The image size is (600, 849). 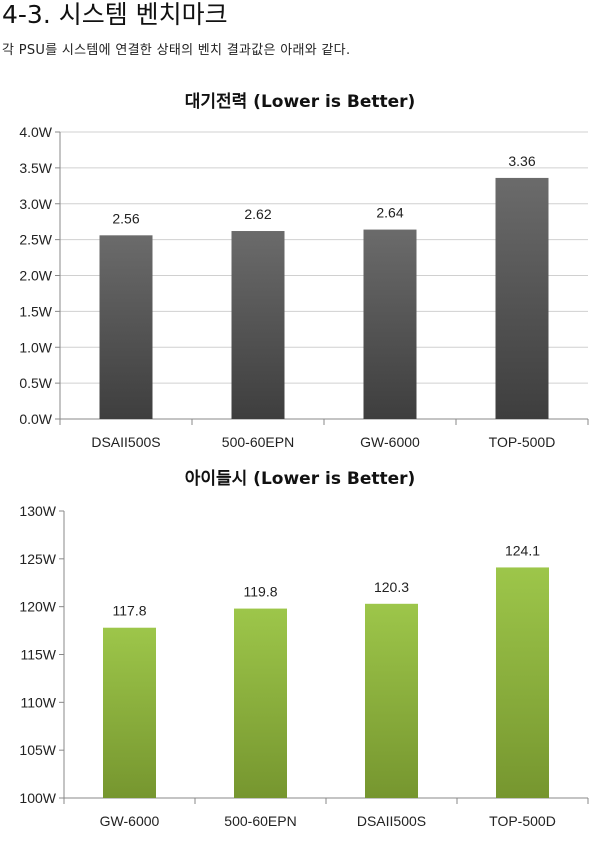 I want to click on y-tick-label: 115W, so click(x=38, y=655).